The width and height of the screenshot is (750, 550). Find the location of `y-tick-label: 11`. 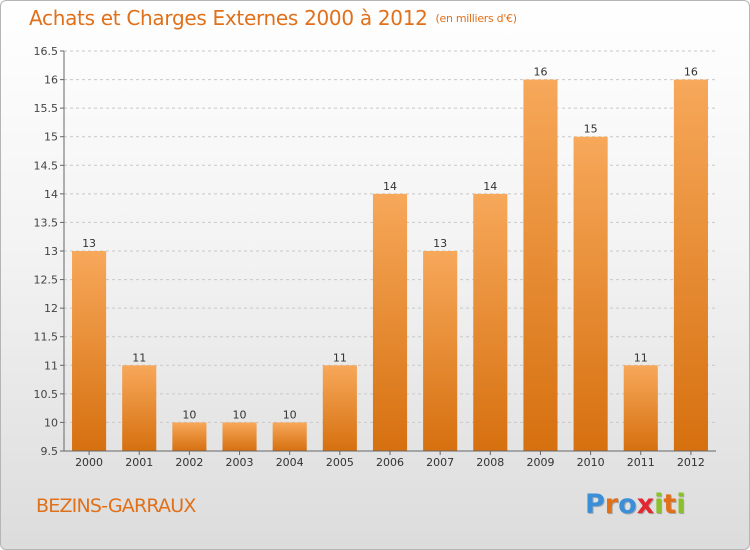

y-tick-label: 11 is located at coordinates (51, 365).